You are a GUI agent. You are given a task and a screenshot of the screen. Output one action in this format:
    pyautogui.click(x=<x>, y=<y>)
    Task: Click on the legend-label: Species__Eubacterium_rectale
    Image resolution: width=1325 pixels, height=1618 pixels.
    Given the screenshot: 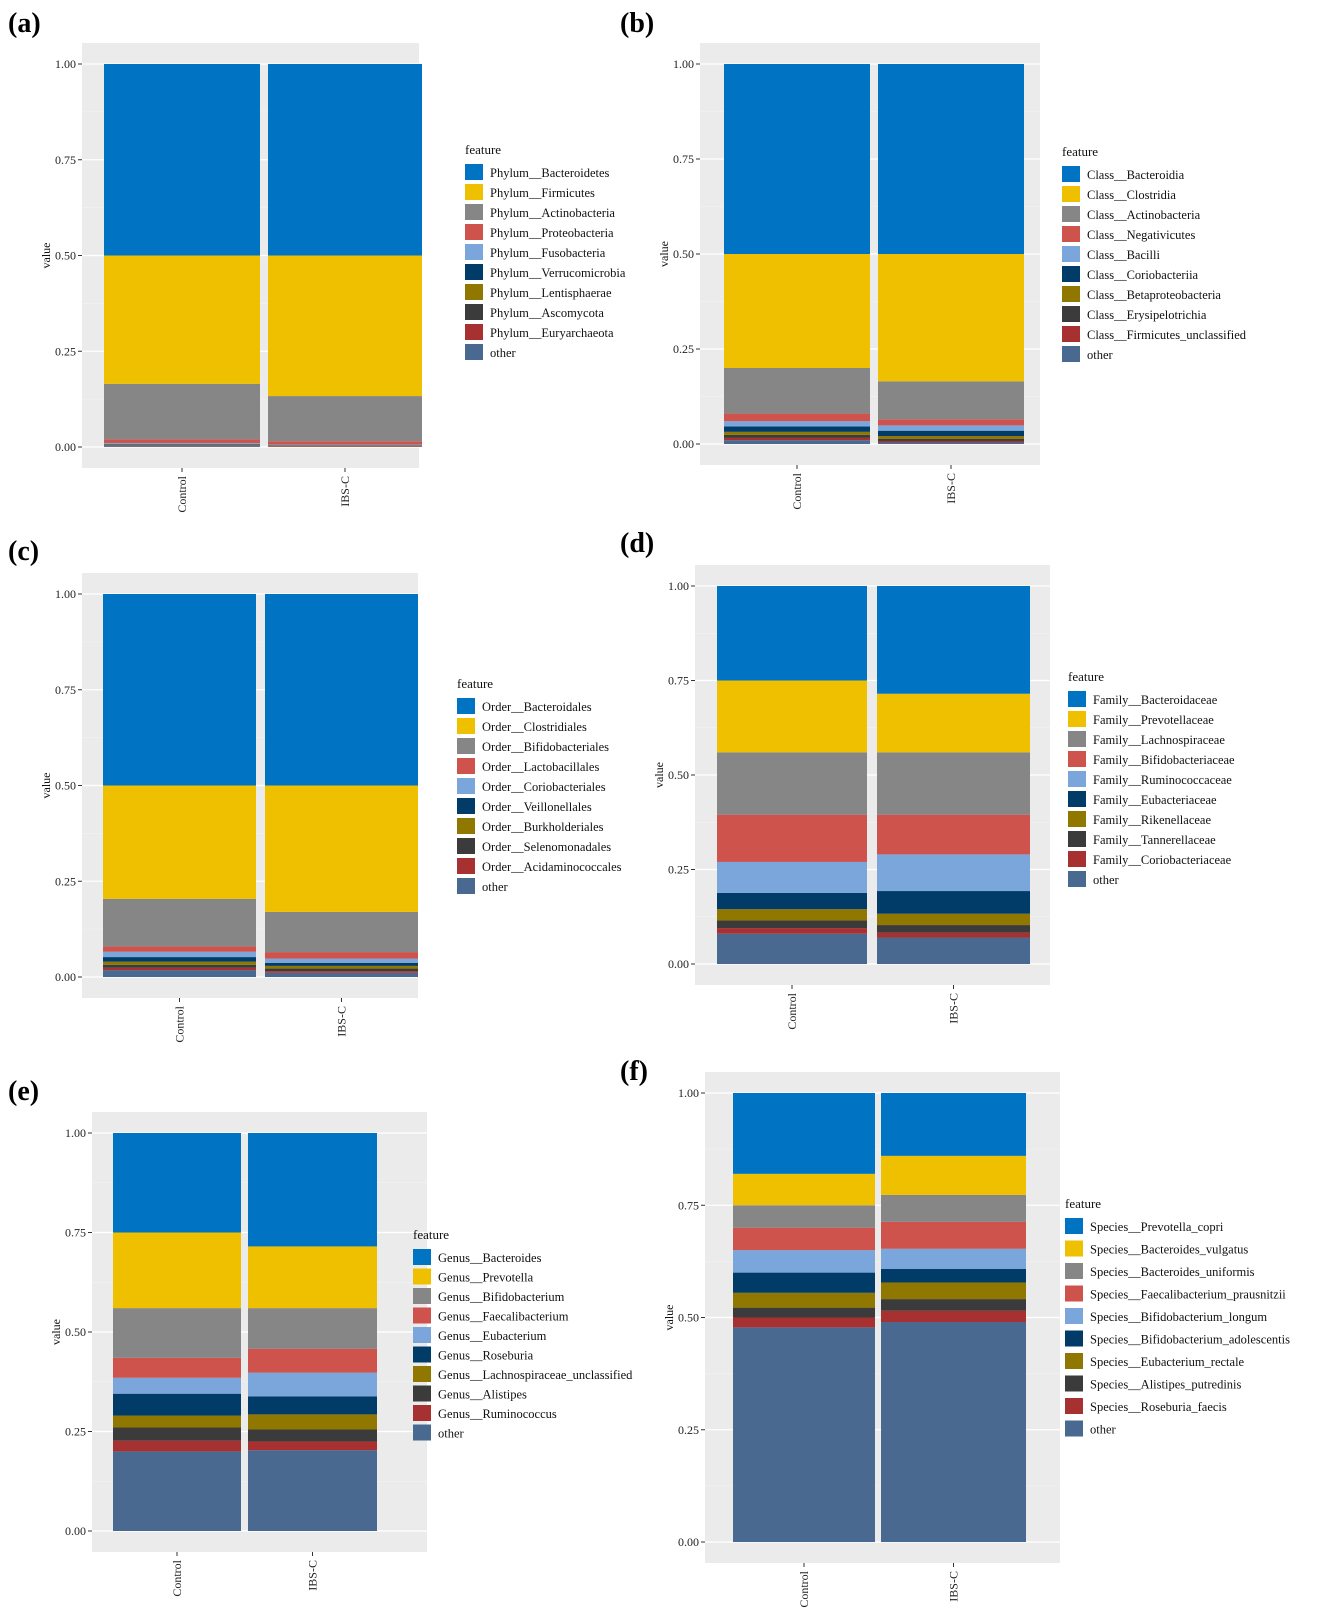 What is the action you would take?
    pyautogui.click(x=1167, y=1362)
    